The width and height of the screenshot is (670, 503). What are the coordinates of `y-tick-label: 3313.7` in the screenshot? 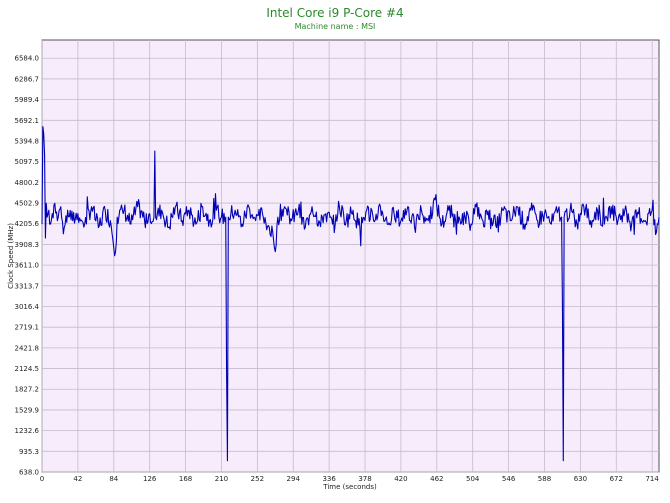 It's located at (27, 286).